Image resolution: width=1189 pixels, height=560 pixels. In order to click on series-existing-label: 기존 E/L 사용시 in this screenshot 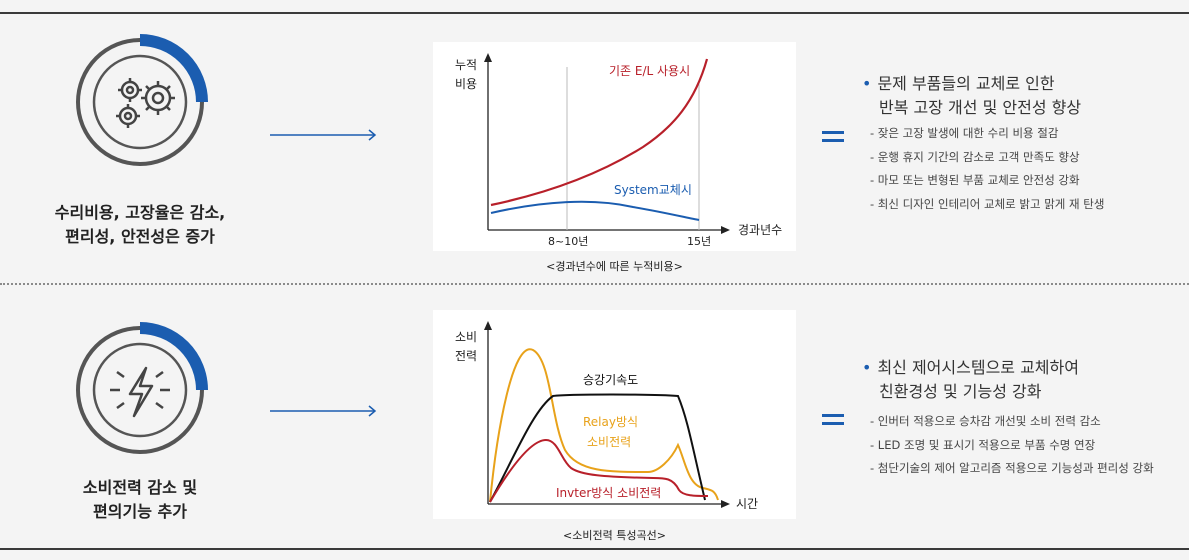, I will do `click(649, 71)`.